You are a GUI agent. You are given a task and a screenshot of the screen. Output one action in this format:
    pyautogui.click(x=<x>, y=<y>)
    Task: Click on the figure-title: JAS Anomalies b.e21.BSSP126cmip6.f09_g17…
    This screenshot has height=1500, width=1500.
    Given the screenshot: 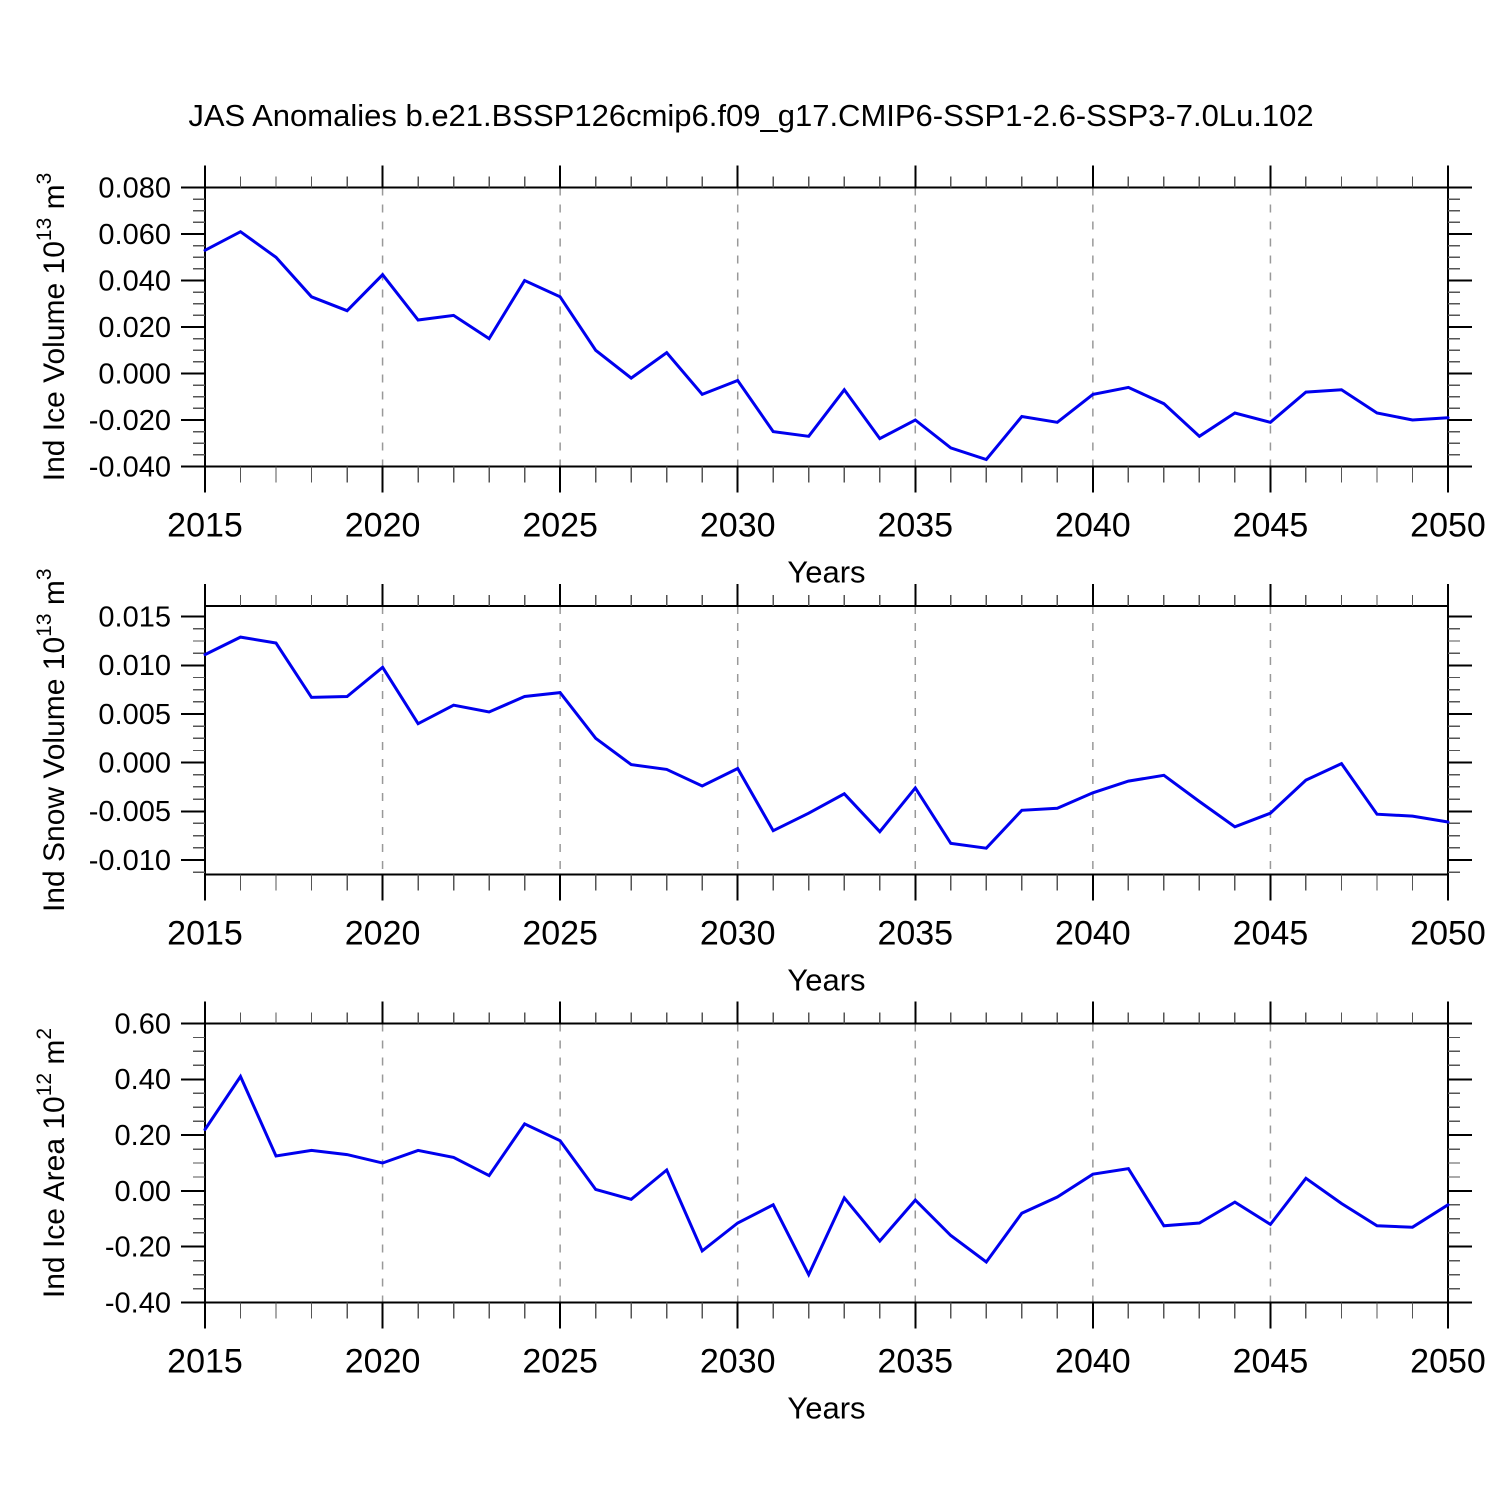 What is the action you would take?
    pyautogui.click(x=750, y=115)
    